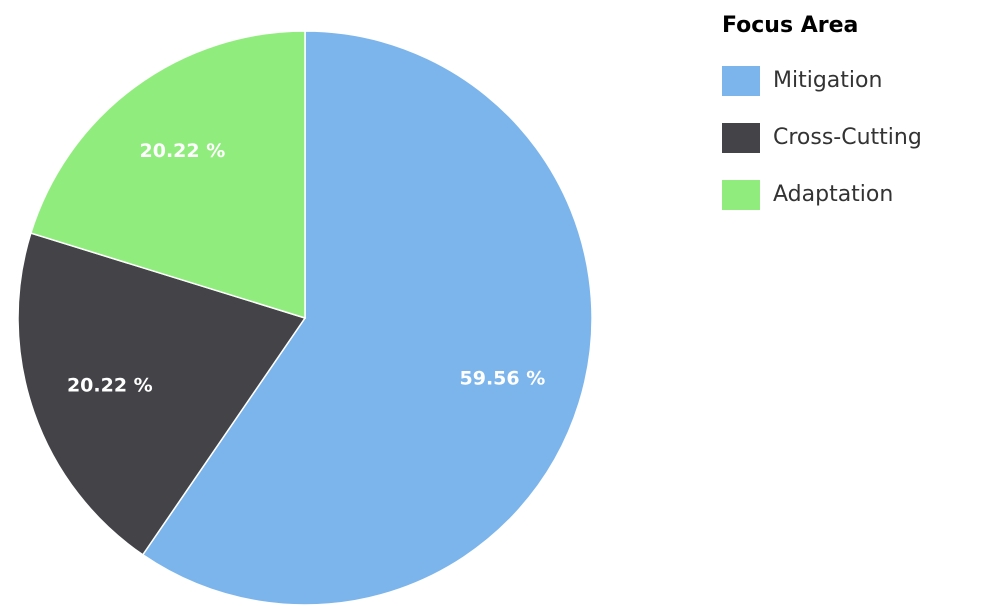 This screenshot has width=987, height=606. Describe the element at coordinates (790, 25) in the screenshot. I see `legend-title: Focus Area` at that location.